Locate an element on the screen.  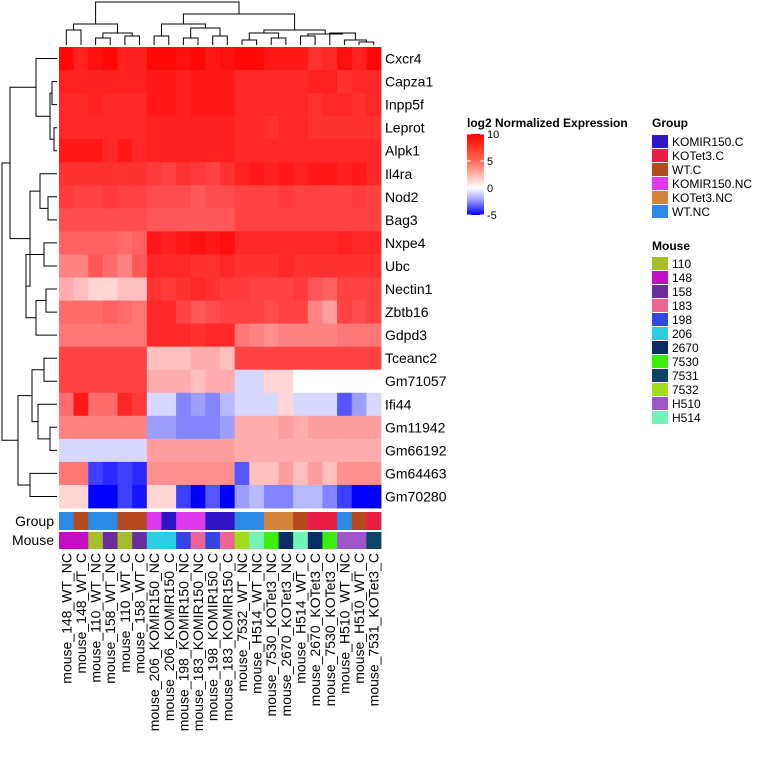
legend-label: 2670 is located at coordinates (685, 348).